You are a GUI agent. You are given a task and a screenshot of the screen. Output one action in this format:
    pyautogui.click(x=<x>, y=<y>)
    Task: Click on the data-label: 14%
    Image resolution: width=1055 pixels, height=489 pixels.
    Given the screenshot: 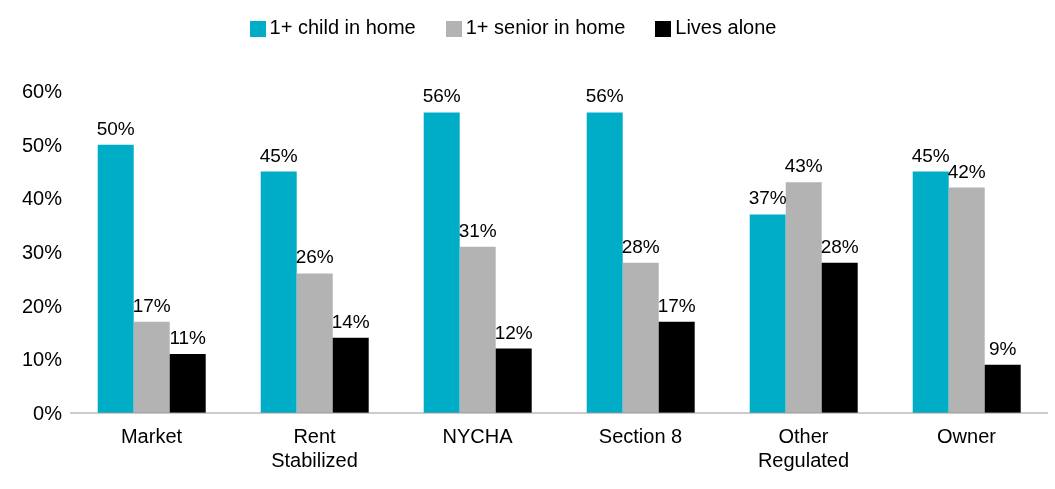 What is the action you would take?
    pyautogui.click(x=350, y=321)
    